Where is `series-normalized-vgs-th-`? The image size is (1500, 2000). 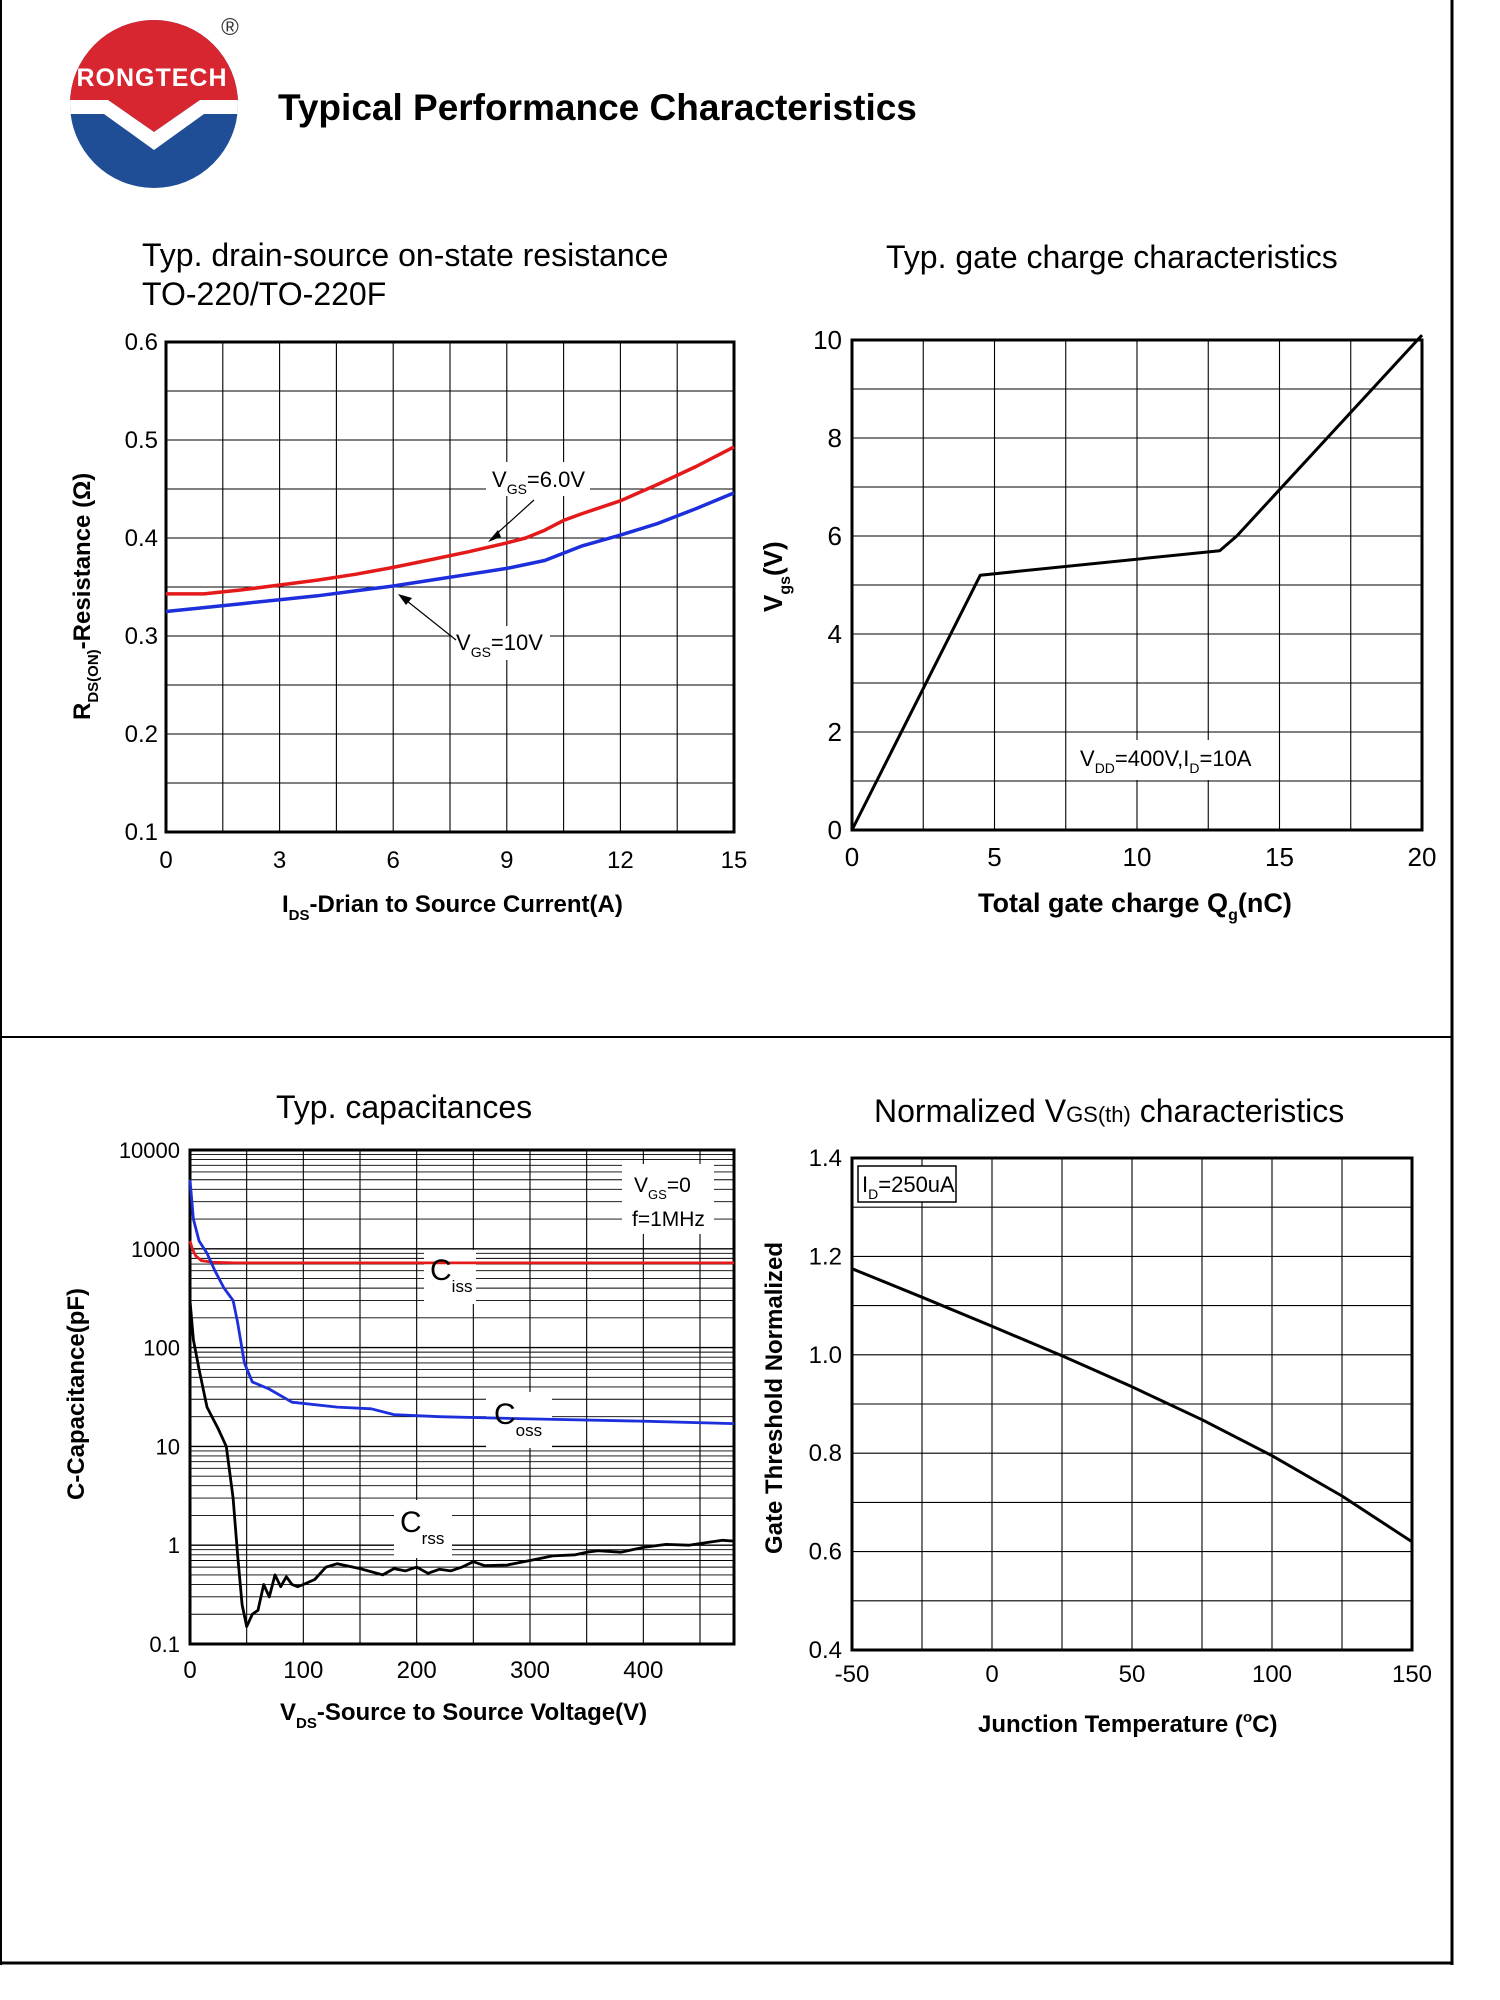
series-normalized-vgs-th- is located at coordinates (1132, 1405).